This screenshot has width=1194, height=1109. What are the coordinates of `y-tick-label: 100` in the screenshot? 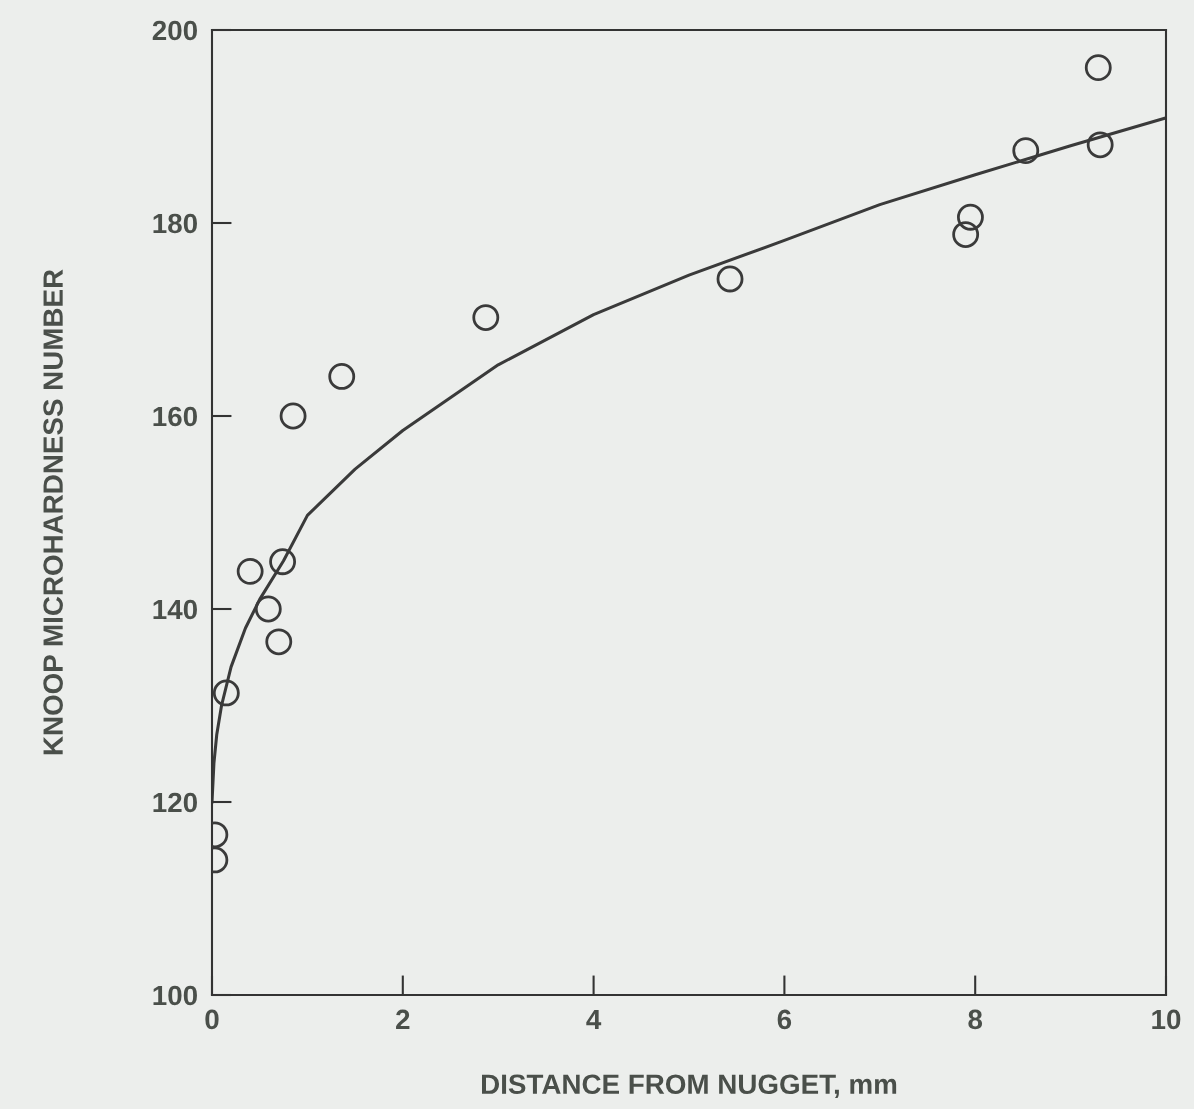 It's located at (175, 995).